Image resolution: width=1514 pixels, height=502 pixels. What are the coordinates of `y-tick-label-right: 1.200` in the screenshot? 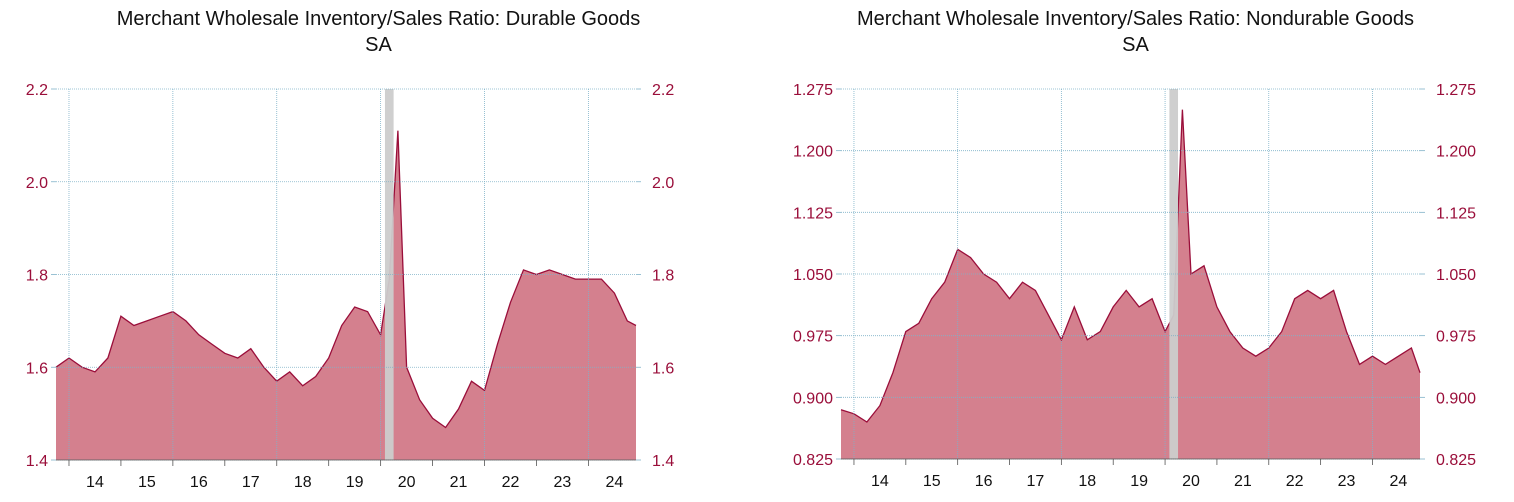 It's located at (1456, 152).